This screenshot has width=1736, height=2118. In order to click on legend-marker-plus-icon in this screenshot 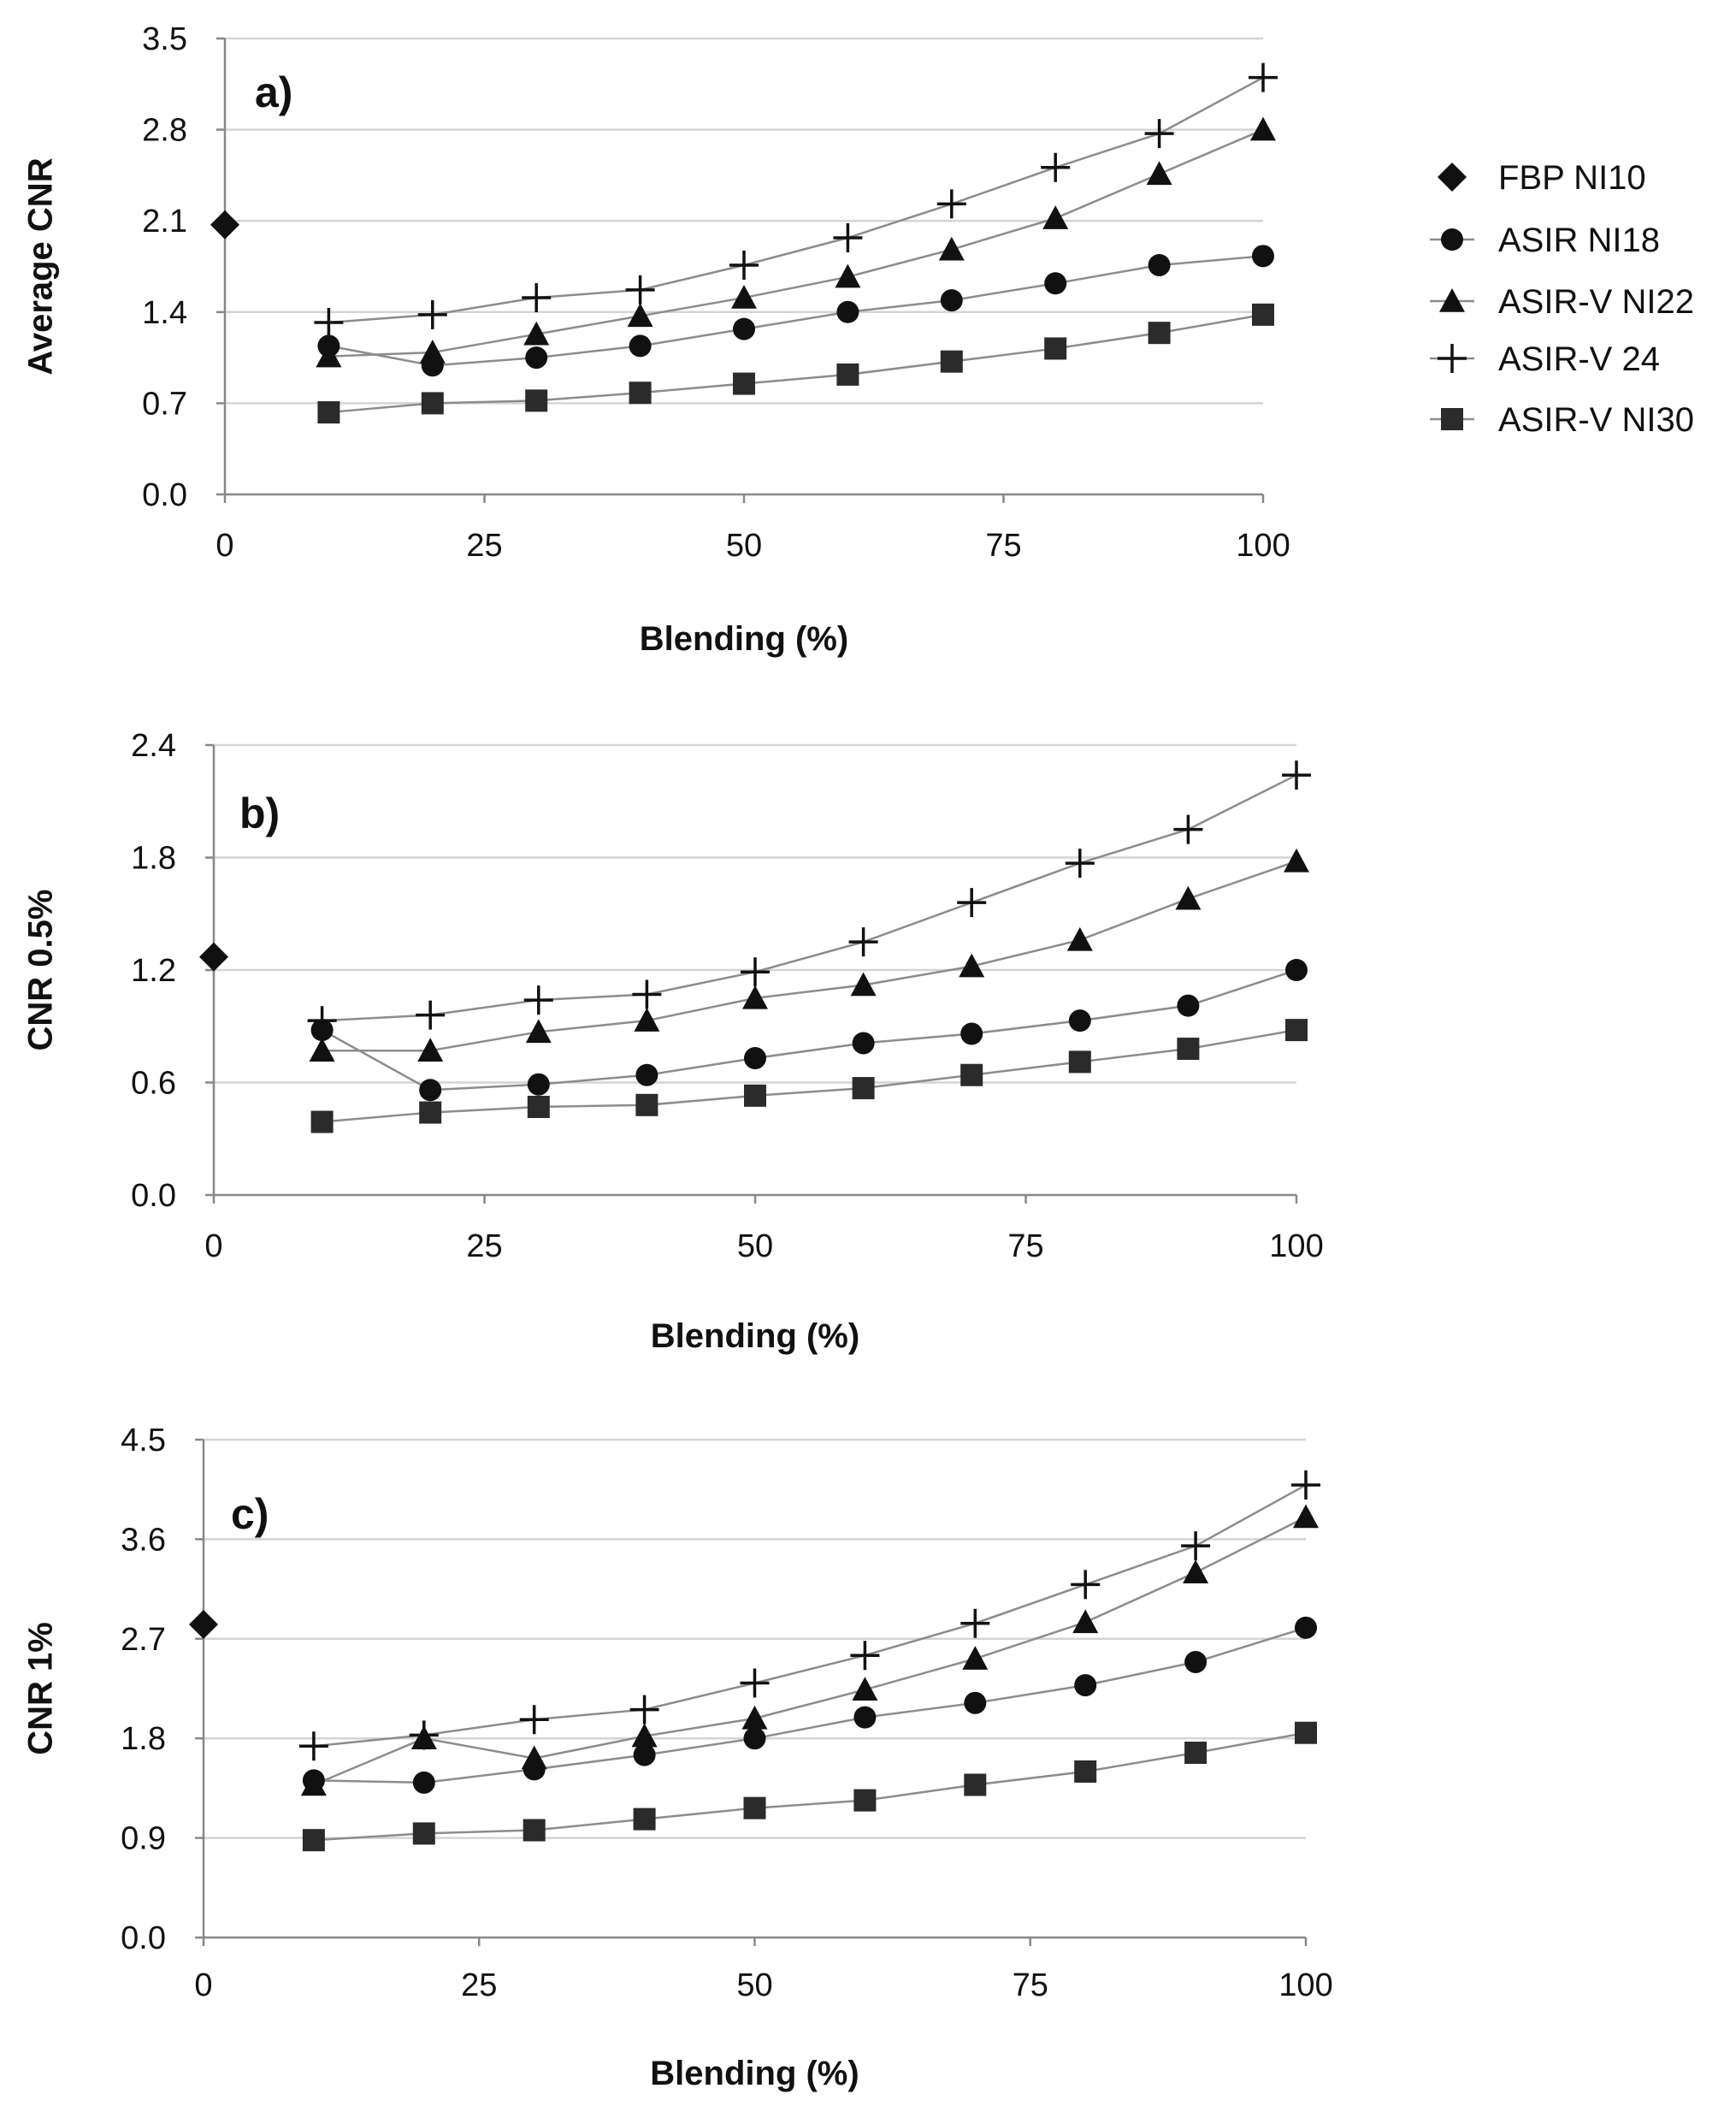, I will do `click(1453, 358)`.